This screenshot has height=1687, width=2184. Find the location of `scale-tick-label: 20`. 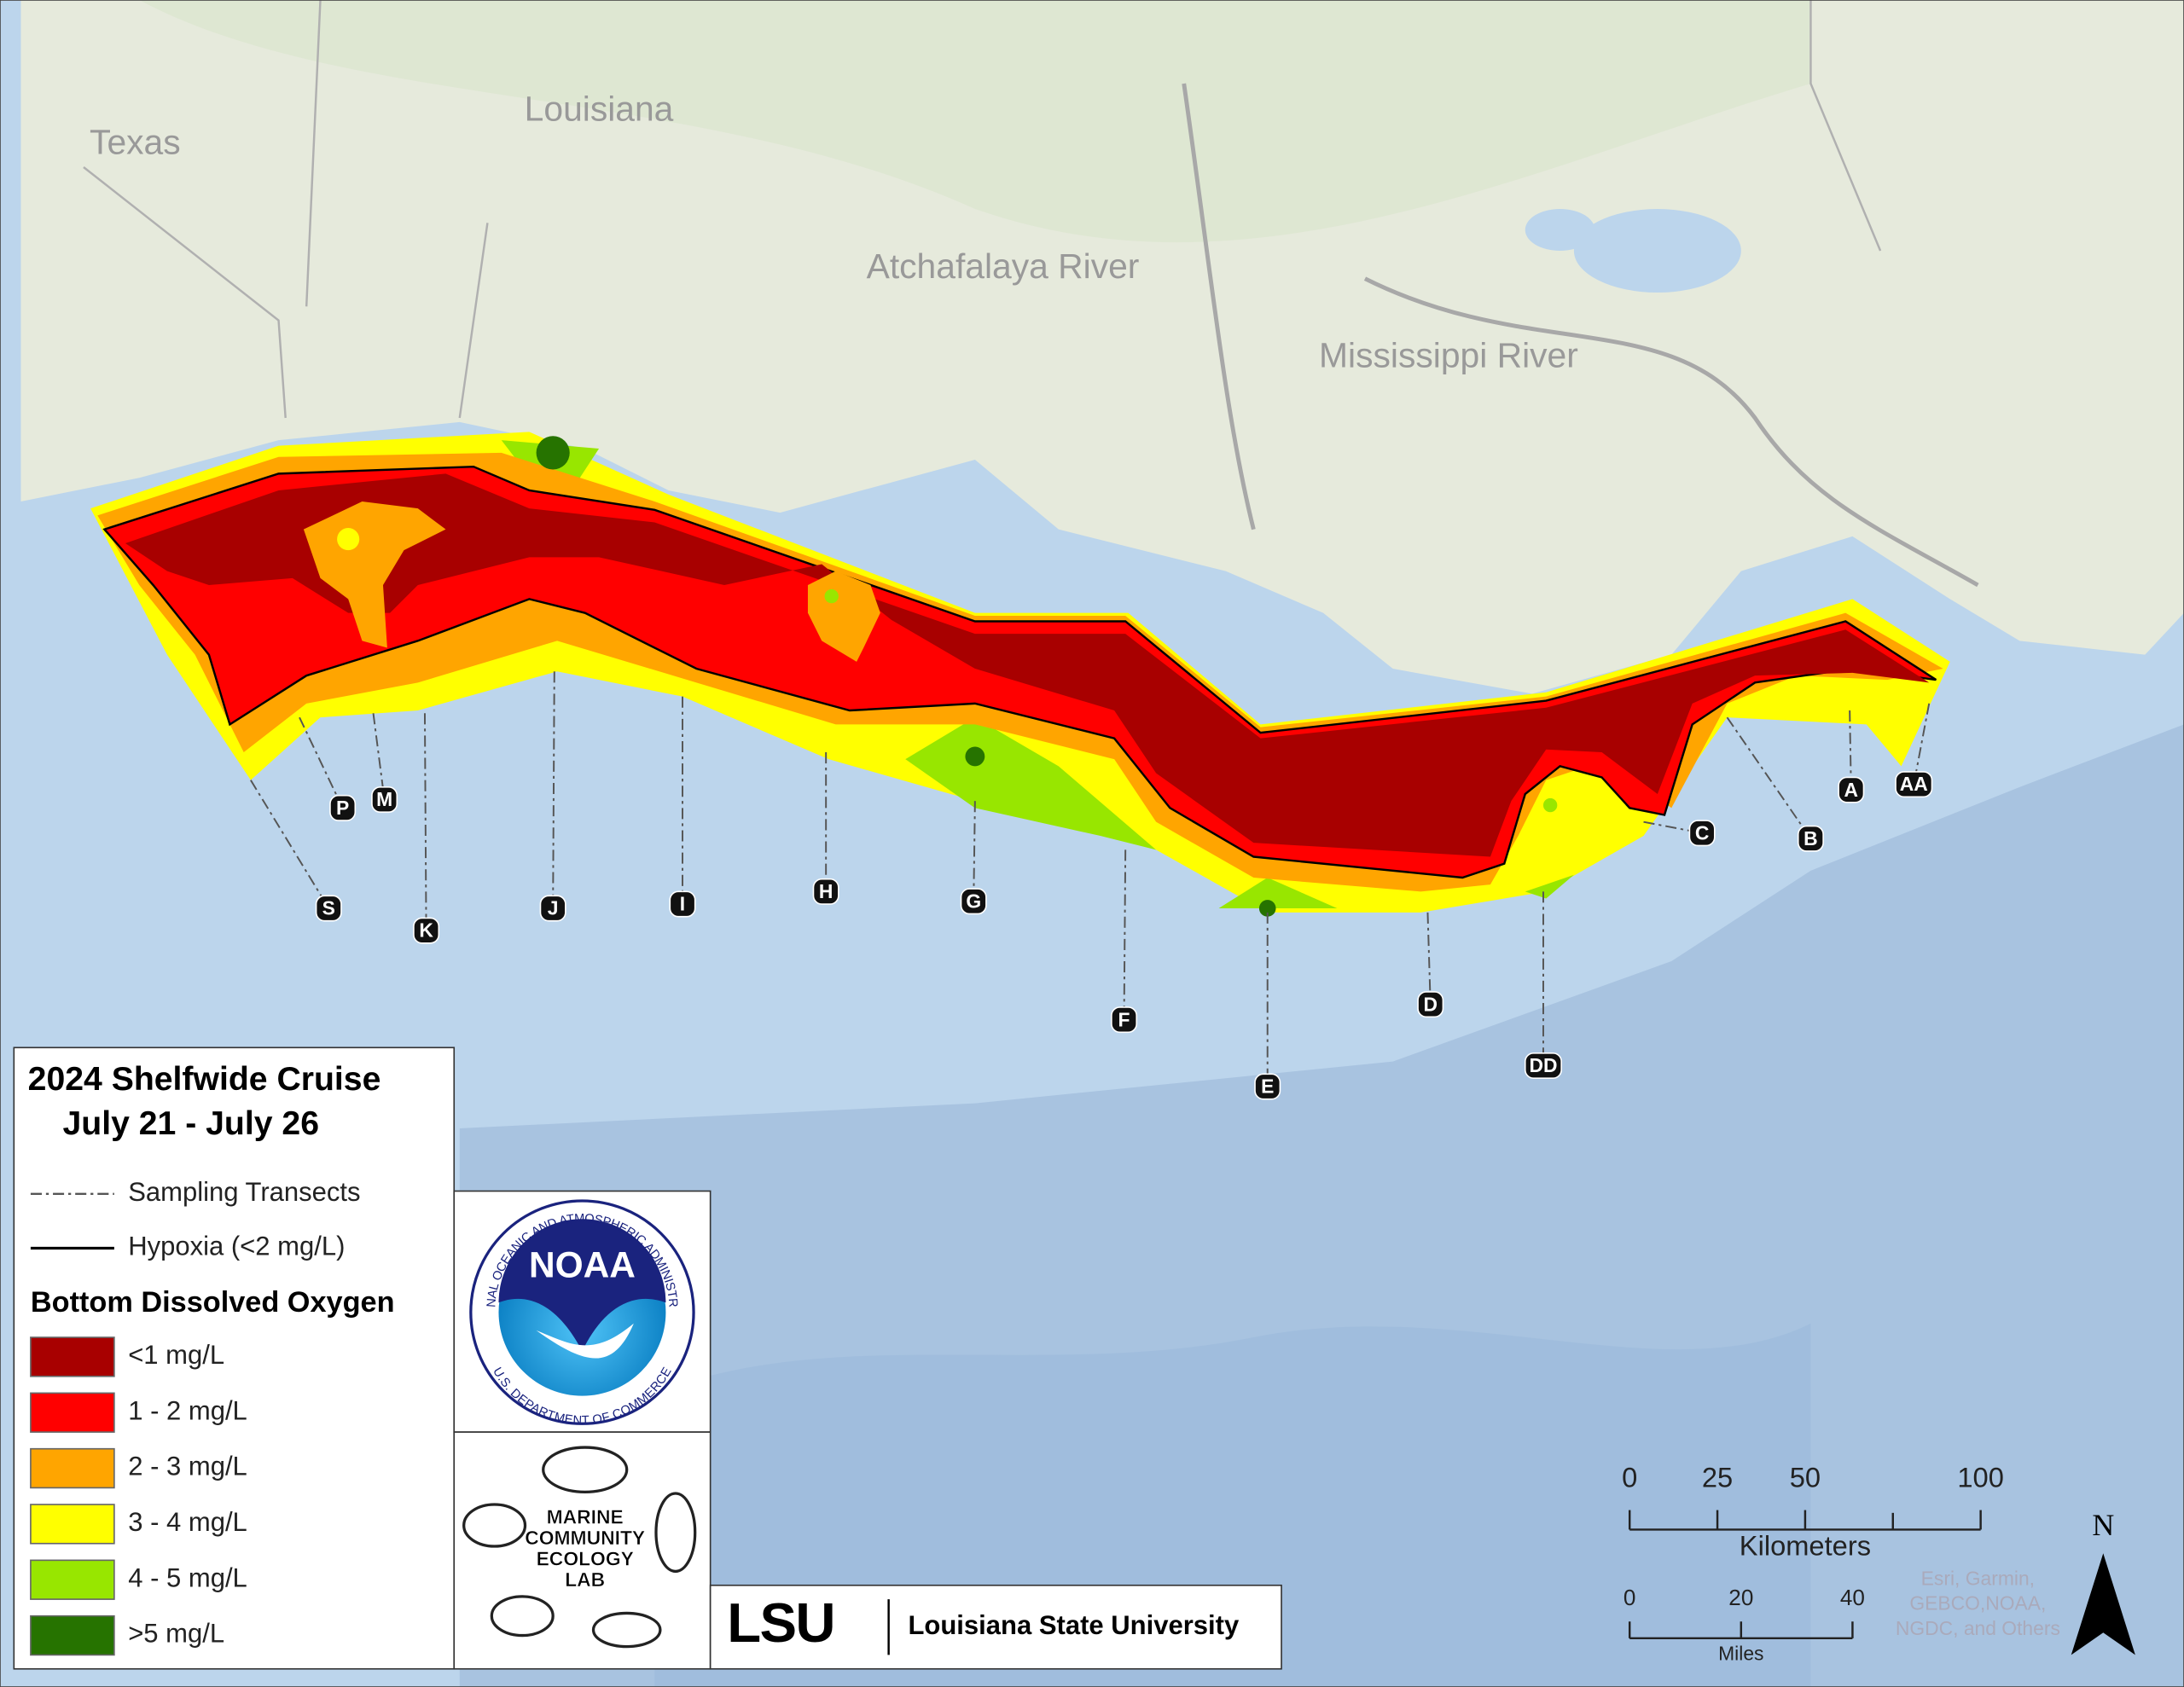

scale-tick-label: 20 is located at coordinates (1741, 1598).